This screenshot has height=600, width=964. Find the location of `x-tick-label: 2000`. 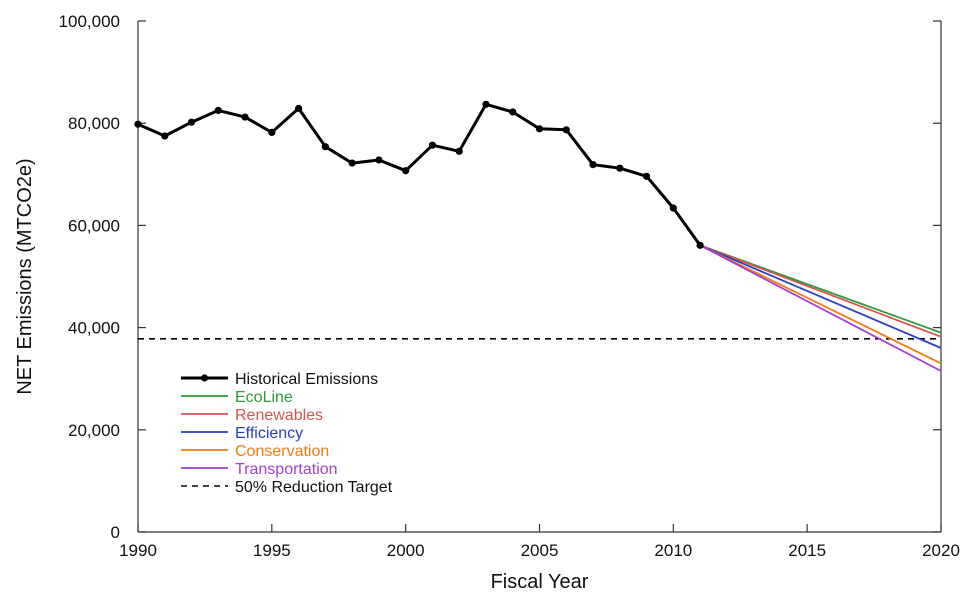

x-tick-label: 2000 is located at coordinates (406, 550).